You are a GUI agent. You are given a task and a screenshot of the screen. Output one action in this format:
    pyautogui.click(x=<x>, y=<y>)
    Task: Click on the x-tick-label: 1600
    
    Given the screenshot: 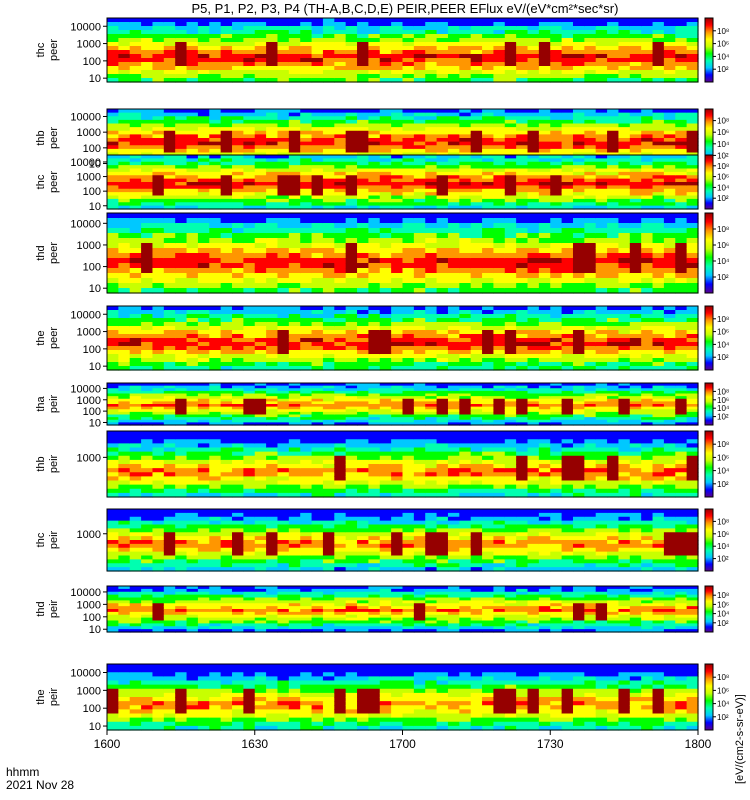 What is the action you would take?
    pyautogui.click(x=107, y=744)
    